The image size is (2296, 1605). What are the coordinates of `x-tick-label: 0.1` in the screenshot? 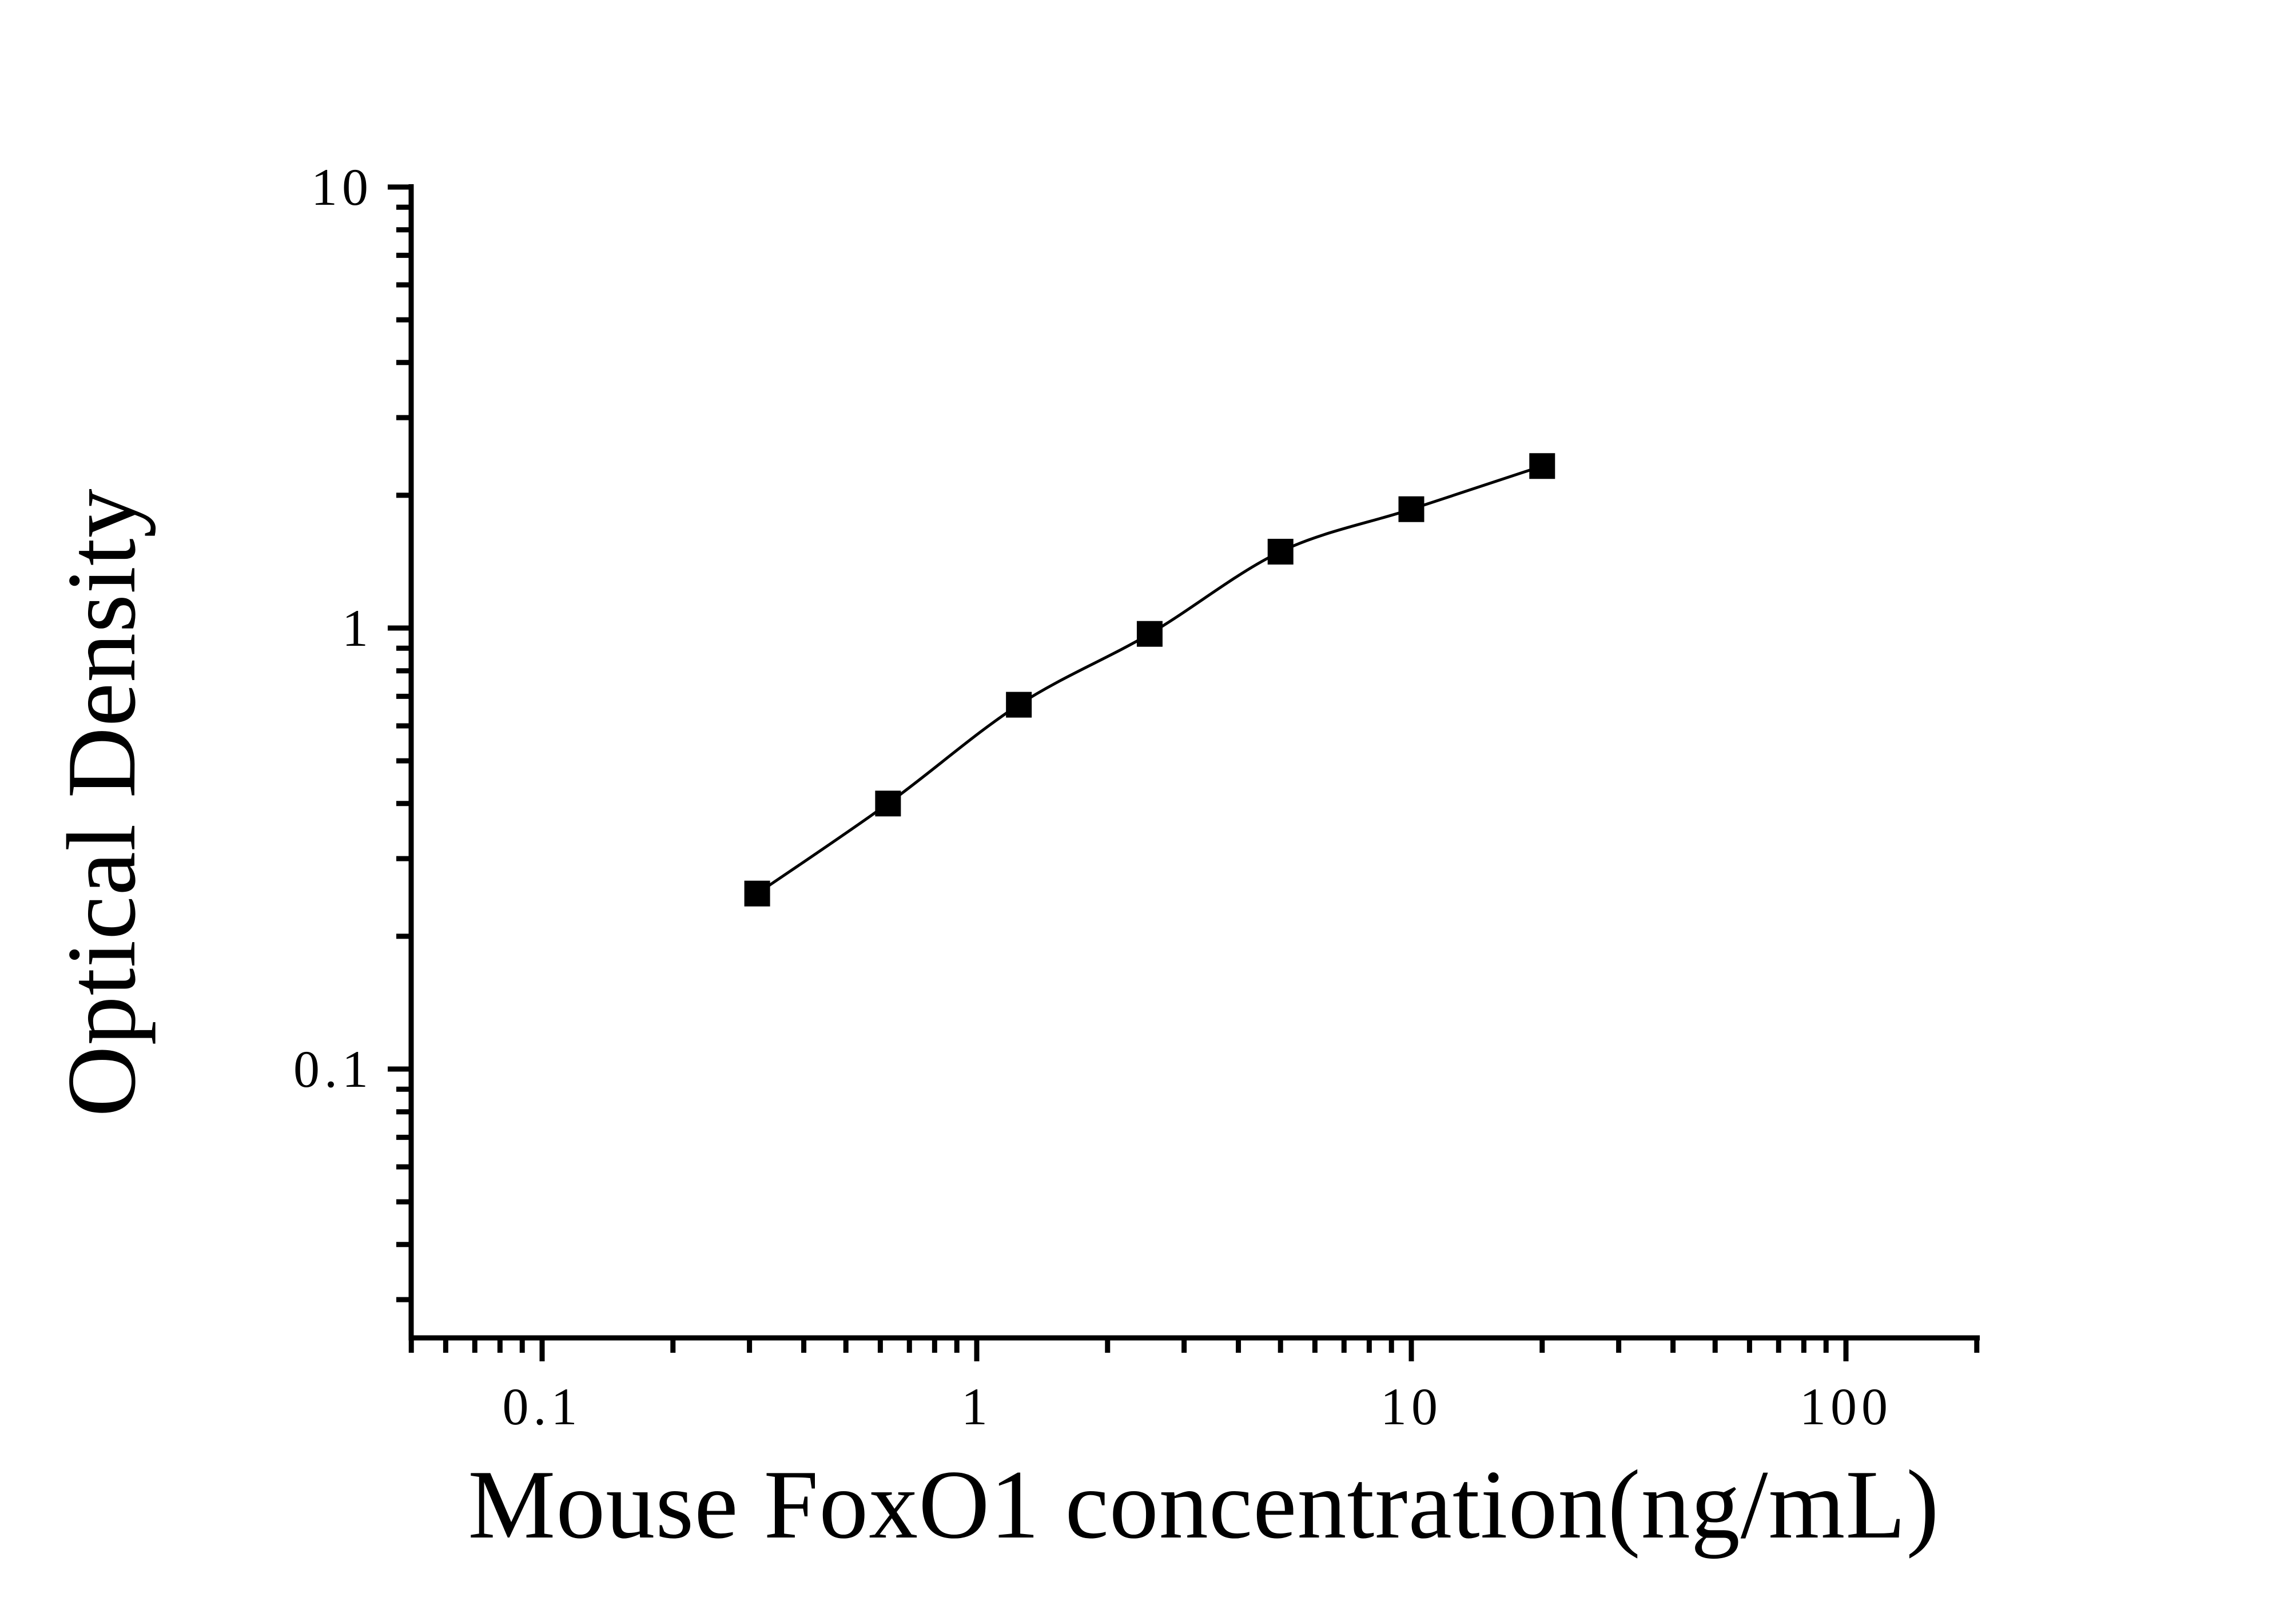 It's located at (542, 1406).